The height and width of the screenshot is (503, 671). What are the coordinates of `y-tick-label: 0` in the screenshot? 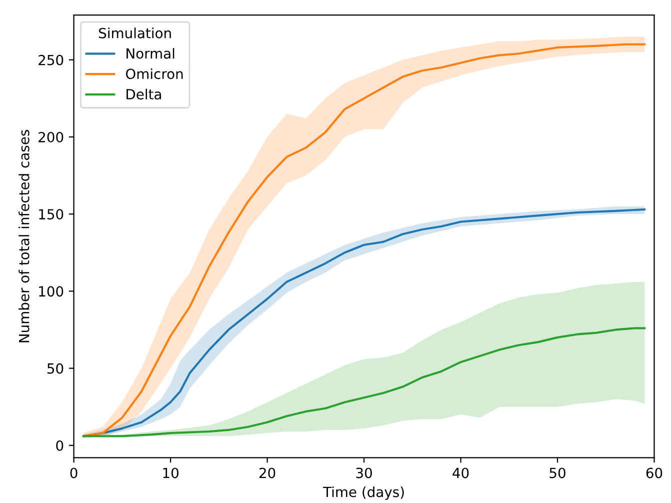 It's located at (60, 445).